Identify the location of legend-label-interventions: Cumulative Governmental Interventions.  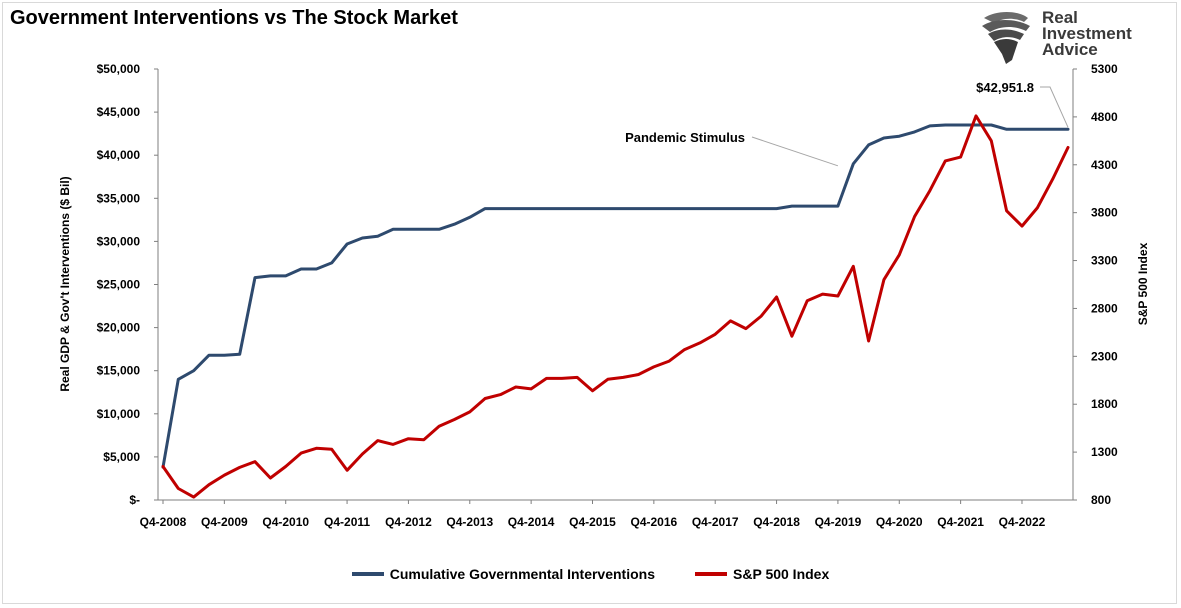
(522, 574).